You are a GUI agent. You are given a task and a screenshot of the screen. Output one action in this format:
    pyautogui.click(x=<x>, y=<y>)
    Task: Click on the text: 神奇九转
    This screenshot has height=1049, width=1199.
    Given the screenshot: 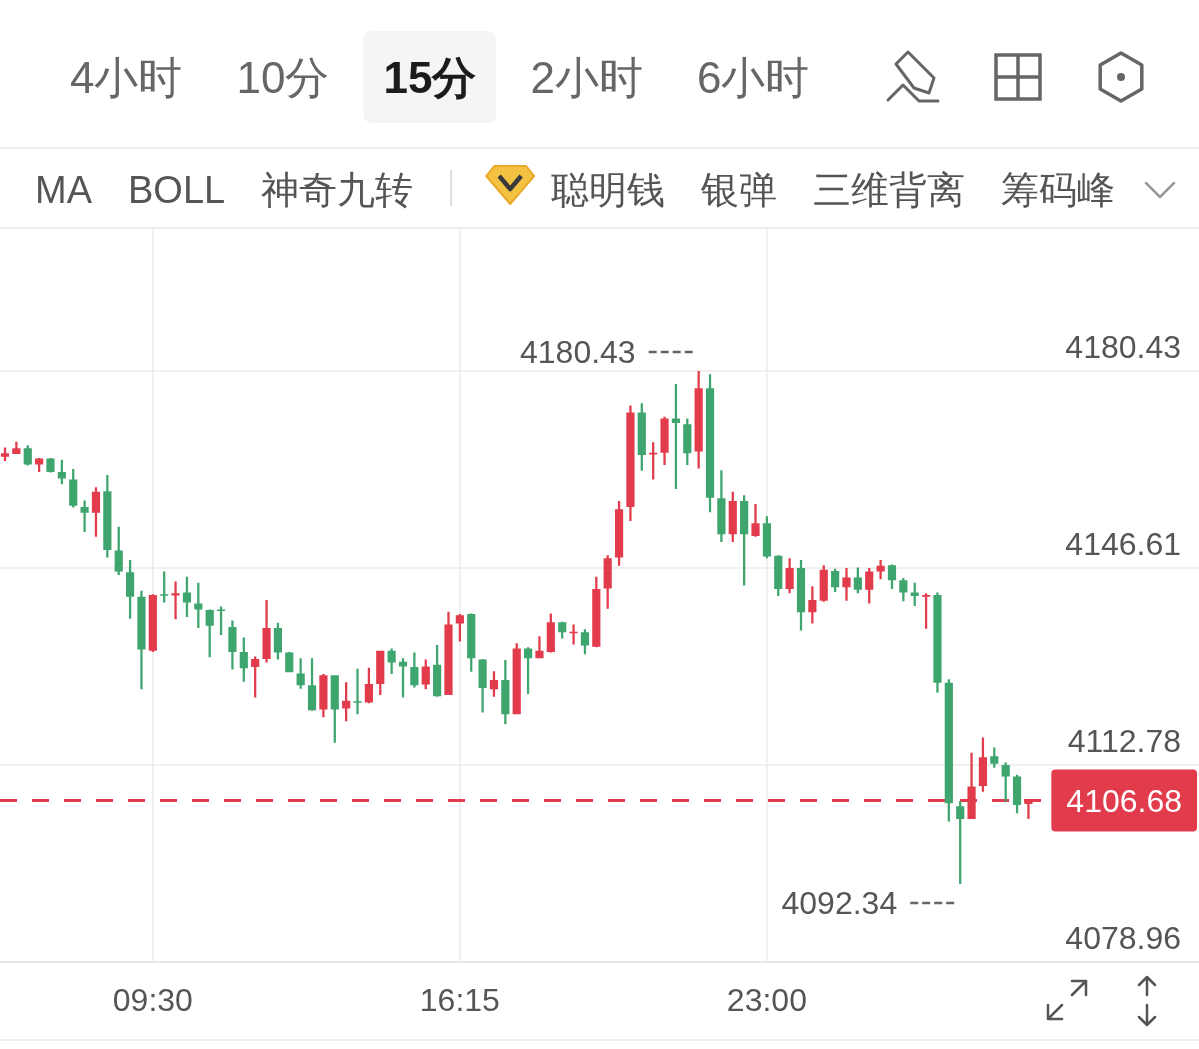 What is the action you would take?
    pyautogui.click(x=337, y=190)
    